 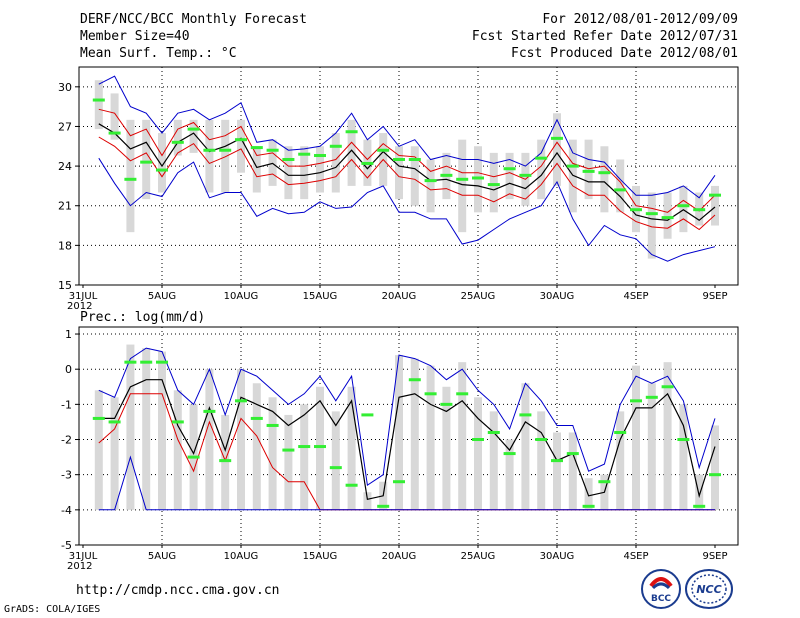 What do you see at coordinates (709, 589) in the screenshot?
I see `ncc-logo: NCC` at bounding box center [709, 589].